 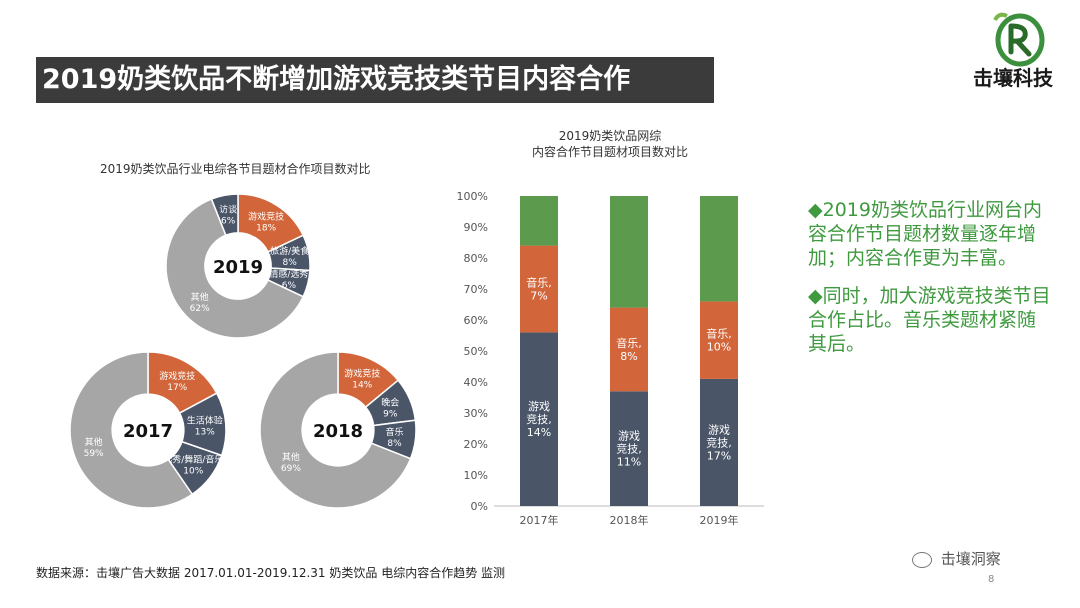 What do you see at coordinates (94, 454) in the screenshot?
I see `donut-slice-percent: 59%` at bounding box center [94, 454].